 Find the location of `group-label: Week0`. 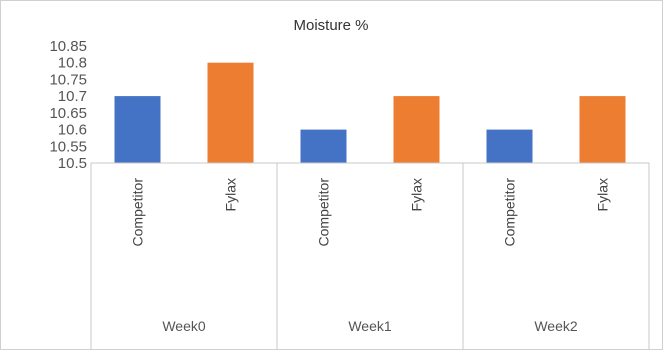

group-label: Week0 is located at coordinates (184, 326).